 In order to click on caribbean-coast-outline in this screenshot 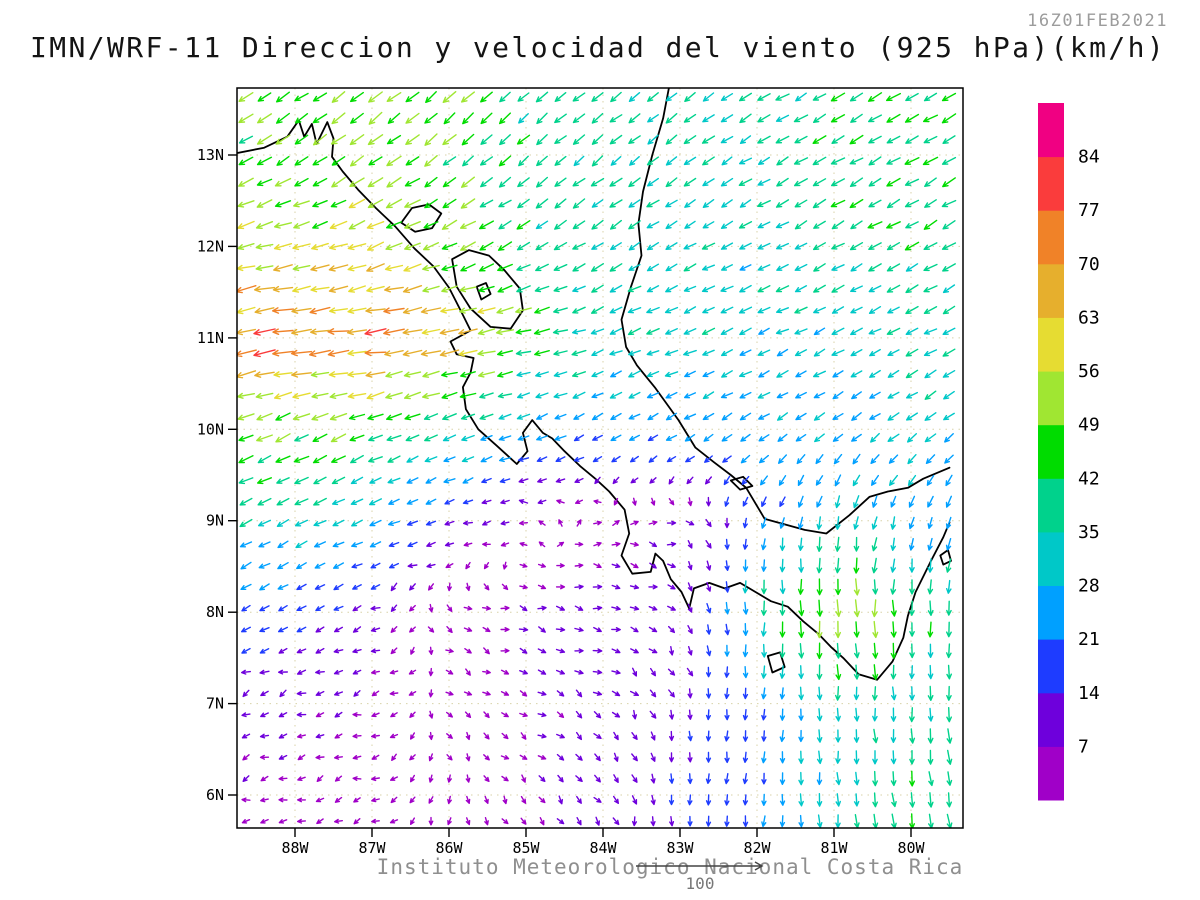, I will do `click(785, 311)`.